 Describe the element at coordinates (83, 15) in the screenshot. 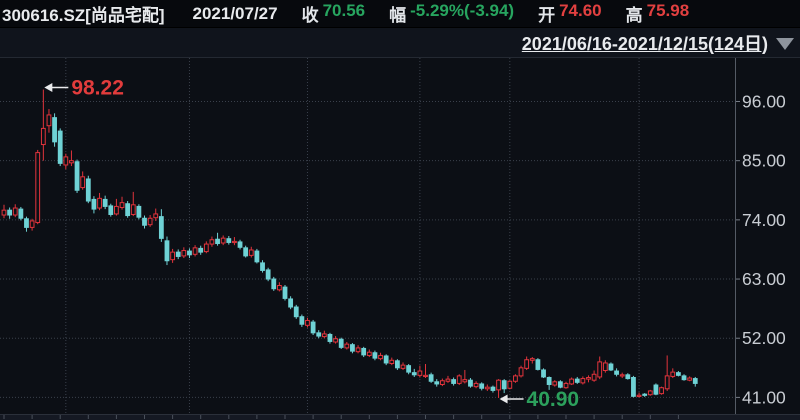

I see `stock-symbol: 300616.SZ[尚品宅配]` at that location.